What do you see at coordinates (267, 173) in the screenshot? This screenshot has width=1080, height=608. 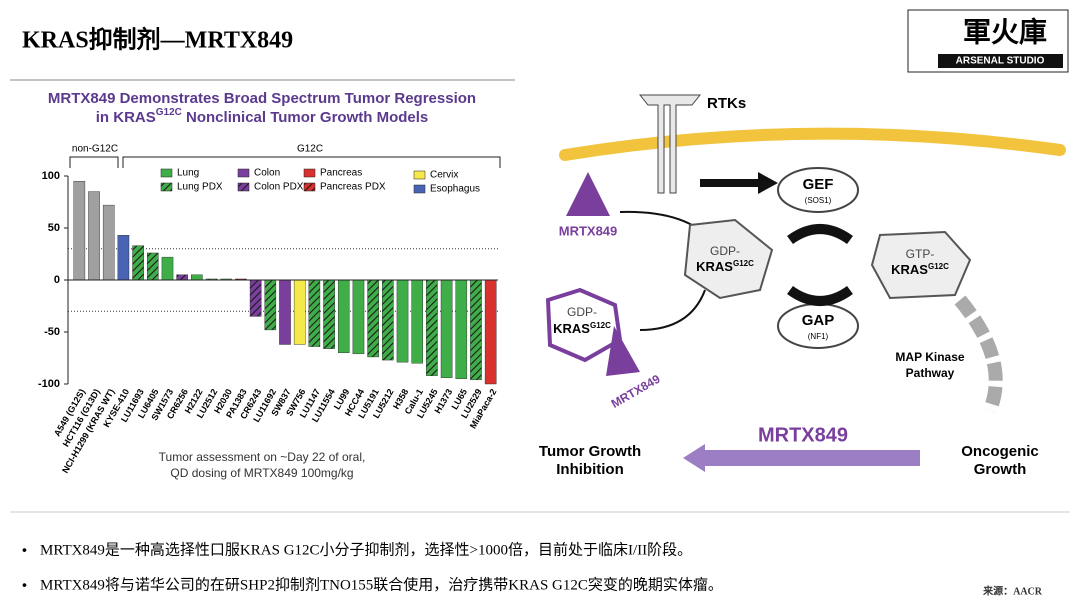 I see `legend-label: Colon` at bounding box center [267, 173].